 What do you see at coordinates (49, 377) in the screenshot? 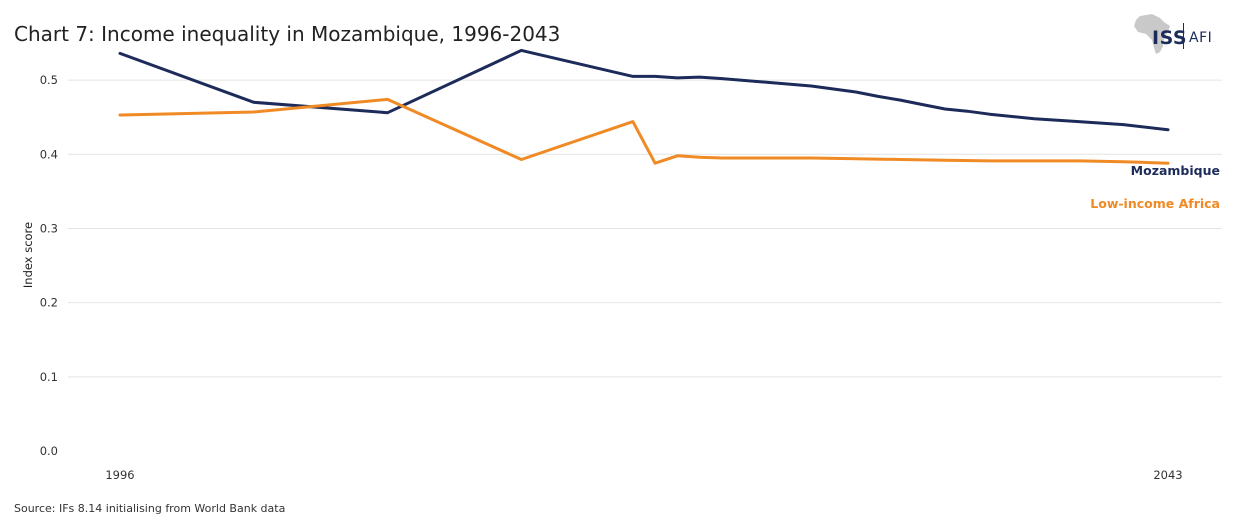
I see `y-tick-label: 0.1` at bounding box center [49, 377].